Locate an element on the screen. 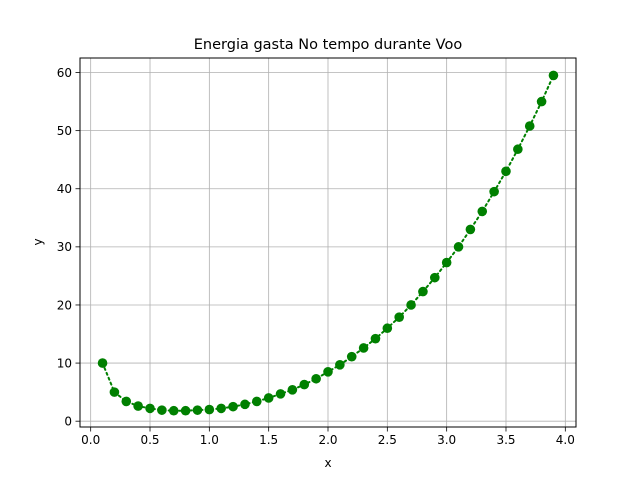 This screenshot has width=640, height=484. x-tick-label: 3.0 is located at coordinates (446, 440).